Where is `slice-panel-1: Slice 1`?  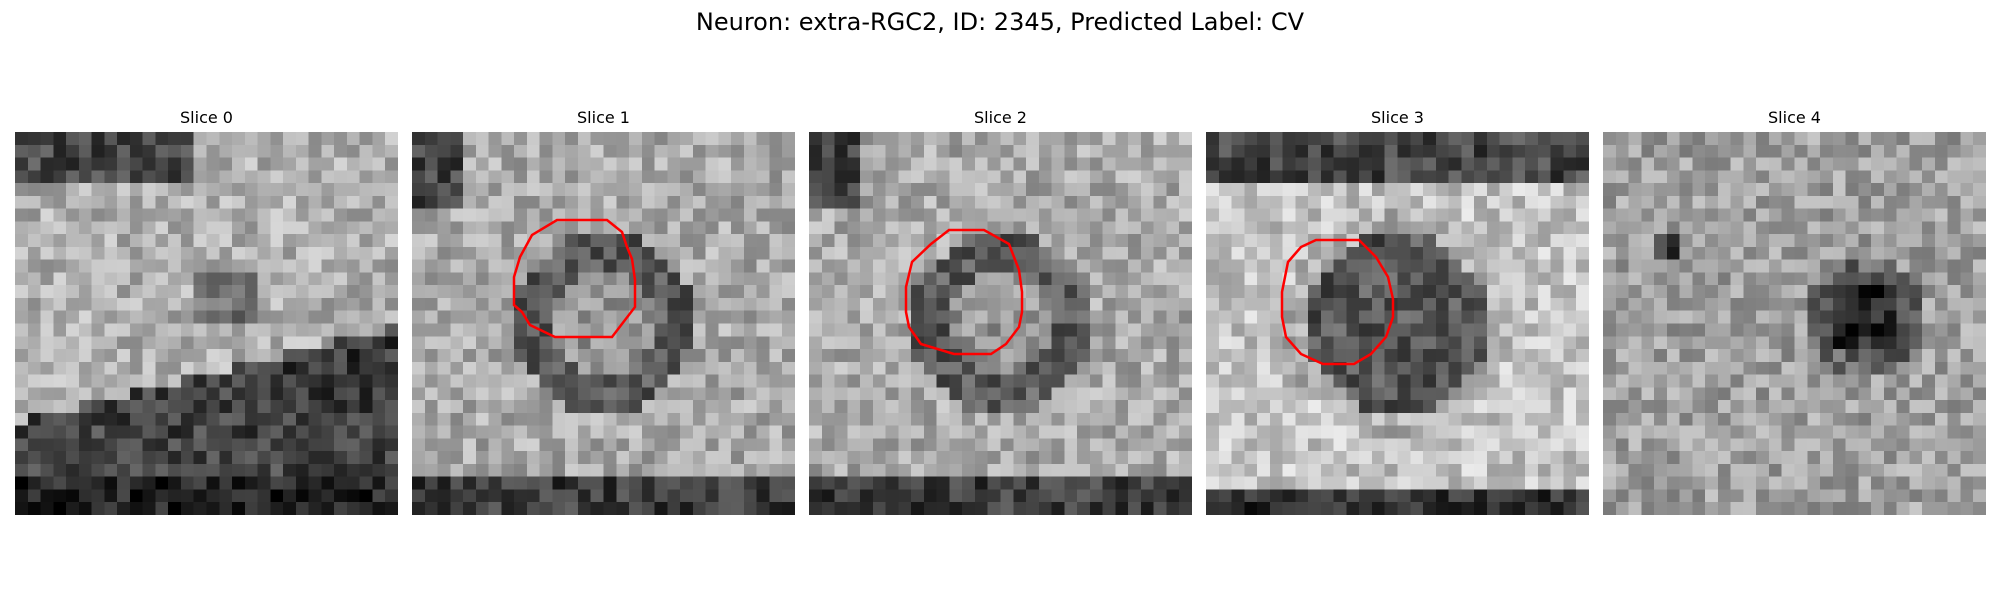 slice-panel-1: Slice 1 is located at coordinates (603, 311).